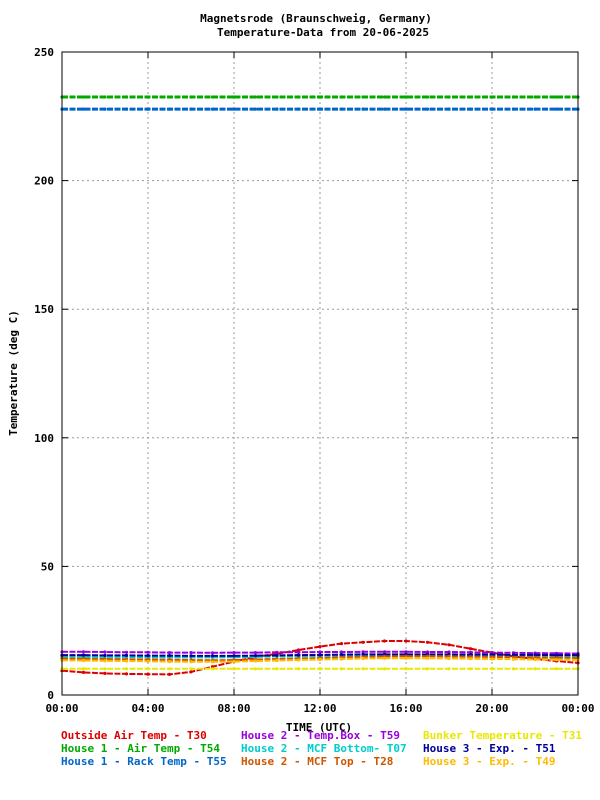 Image resolution: width=600 pixels, height=800 pixels. What do you see at coordinates (320, 735) in the screenshot?
I see `legend-entry: House 2 - Temp.Box - T59` at bounding box center [320, 735].